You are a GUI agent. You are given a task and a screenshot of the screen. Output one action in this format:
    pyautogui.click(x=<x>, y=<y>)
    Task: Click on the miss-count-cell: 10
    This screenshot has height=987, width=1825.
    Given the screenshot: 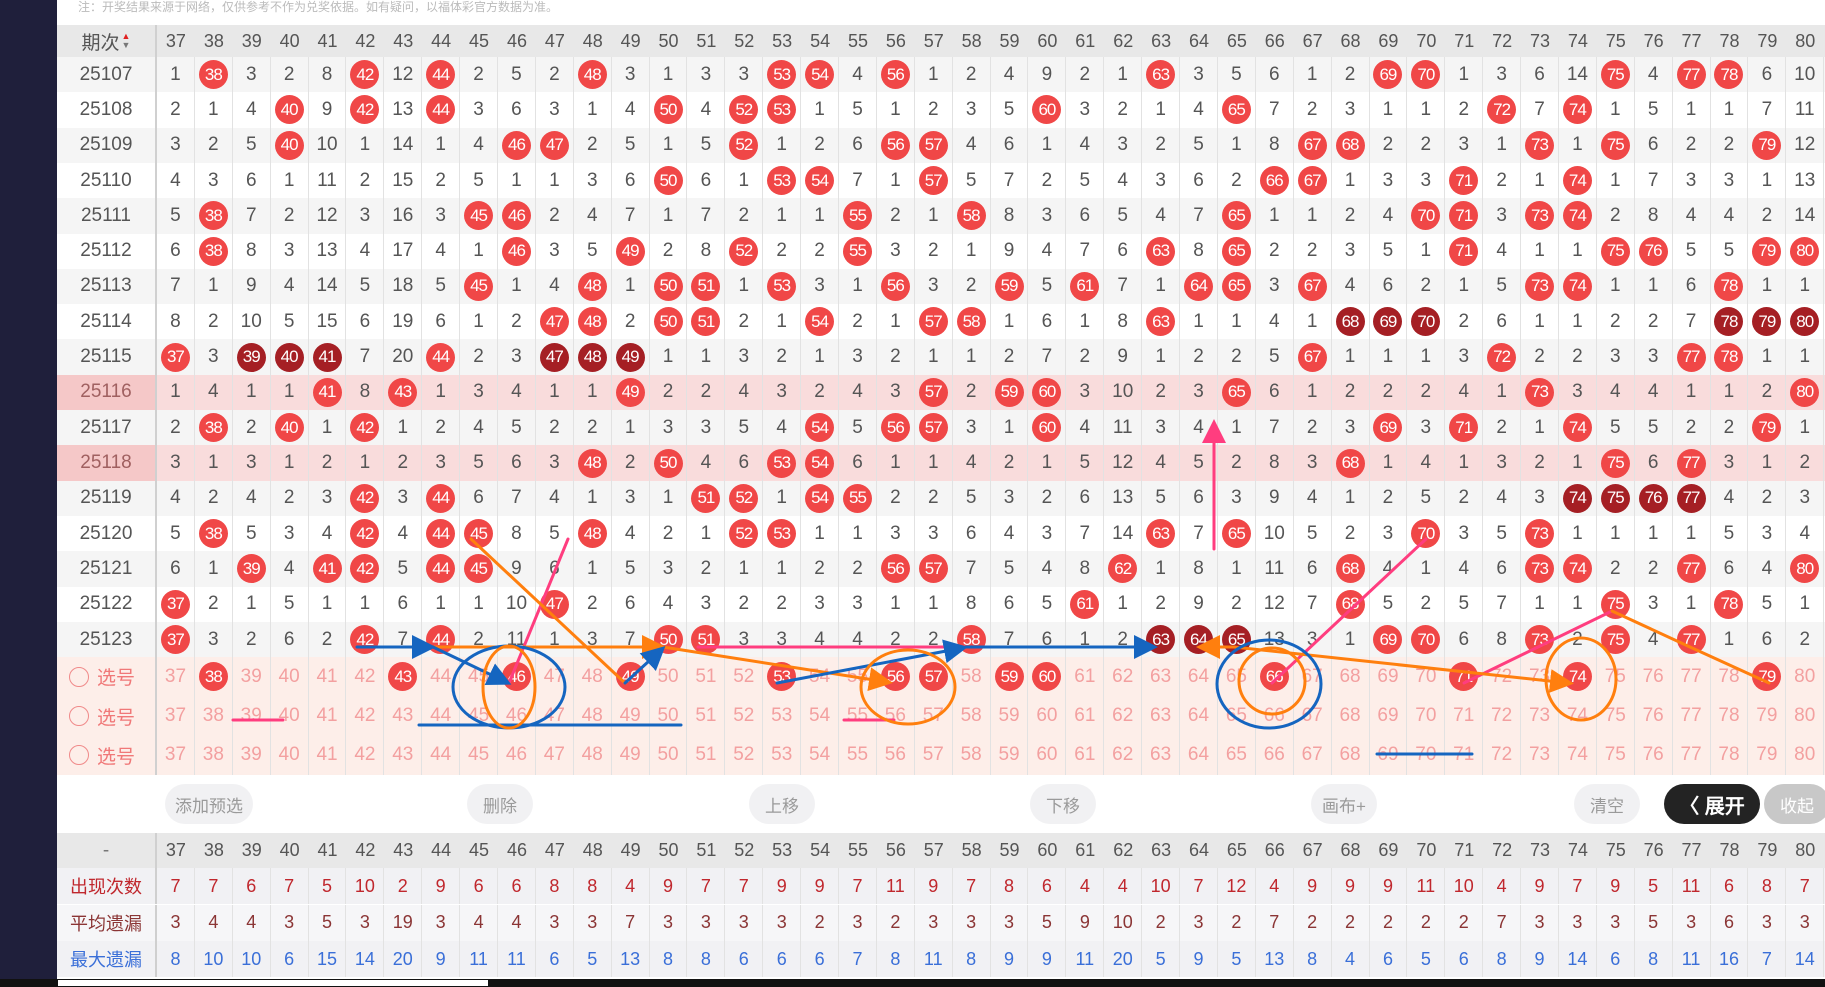 What is the action you would take?
    pyautogui.click(x=1275, y=534)
    